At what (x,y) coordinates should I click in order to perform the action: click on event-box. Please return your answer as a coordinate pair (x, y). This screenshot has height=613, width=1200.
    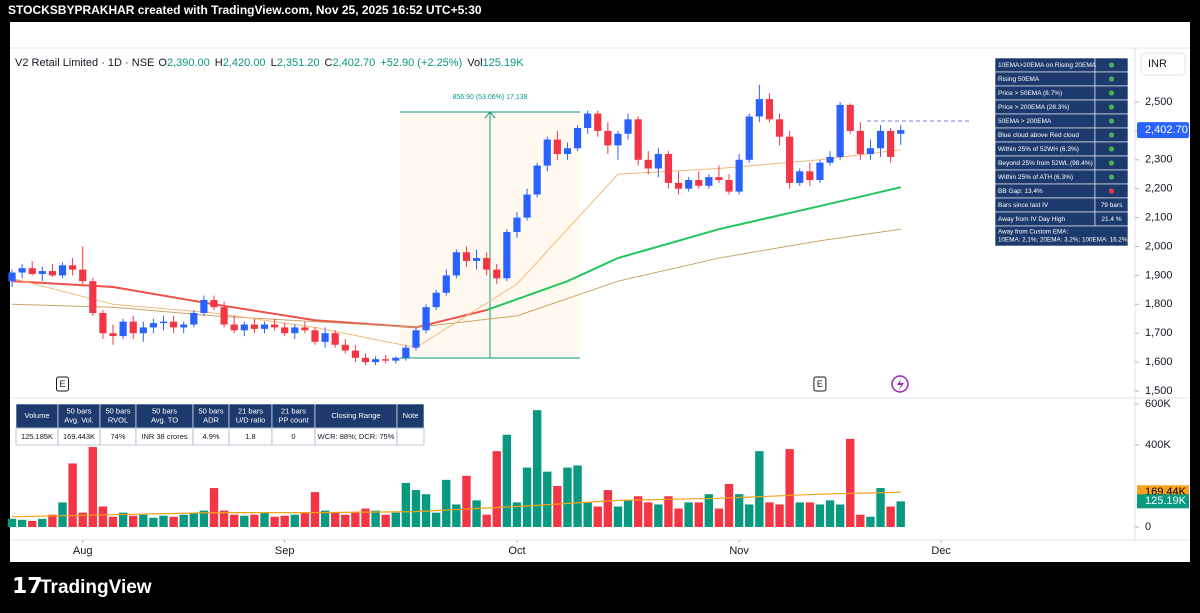
    Looking at the image, I should click on (63, 384).